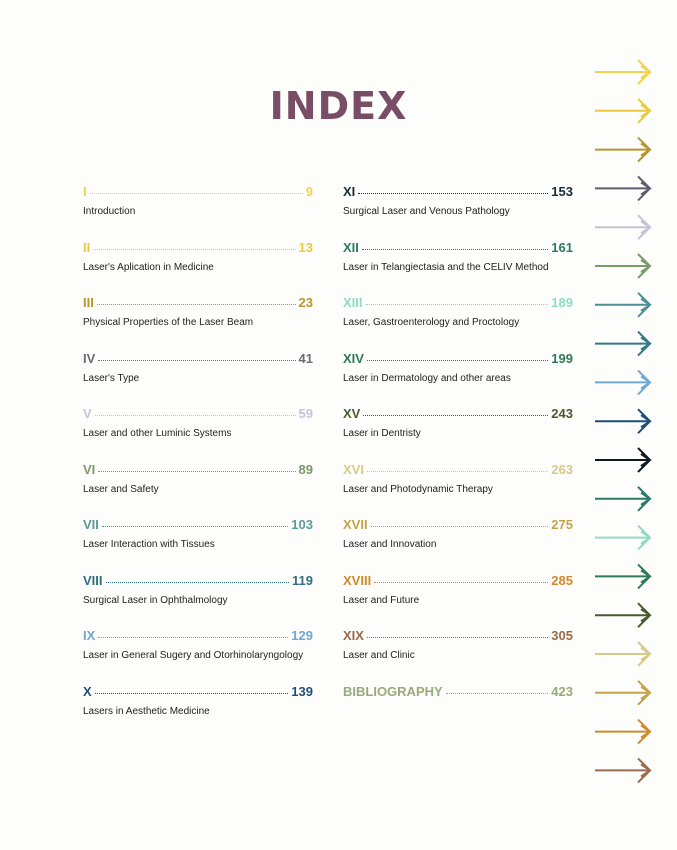 This screenshot has height=850, width=677. What do you see at coordinates (562, 635) in the screenshot?
I see `page-number: 305` at bounding box center [562, 635].